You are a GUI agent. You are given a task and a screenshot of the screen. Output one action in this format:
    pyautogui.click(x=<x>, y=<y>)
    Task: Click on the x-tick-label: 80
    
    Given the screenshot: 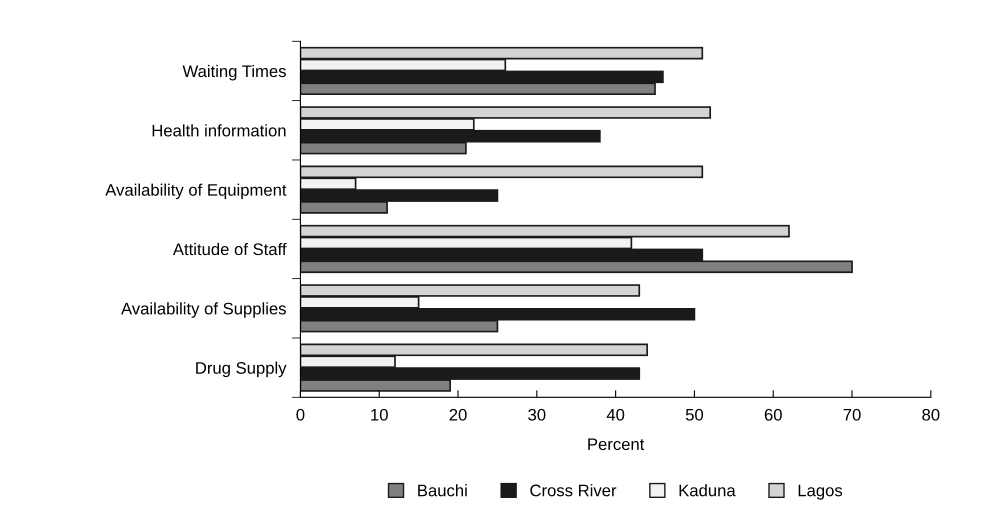 What is the action you would take?
    pyautogui.click(x=931, y=414)
    